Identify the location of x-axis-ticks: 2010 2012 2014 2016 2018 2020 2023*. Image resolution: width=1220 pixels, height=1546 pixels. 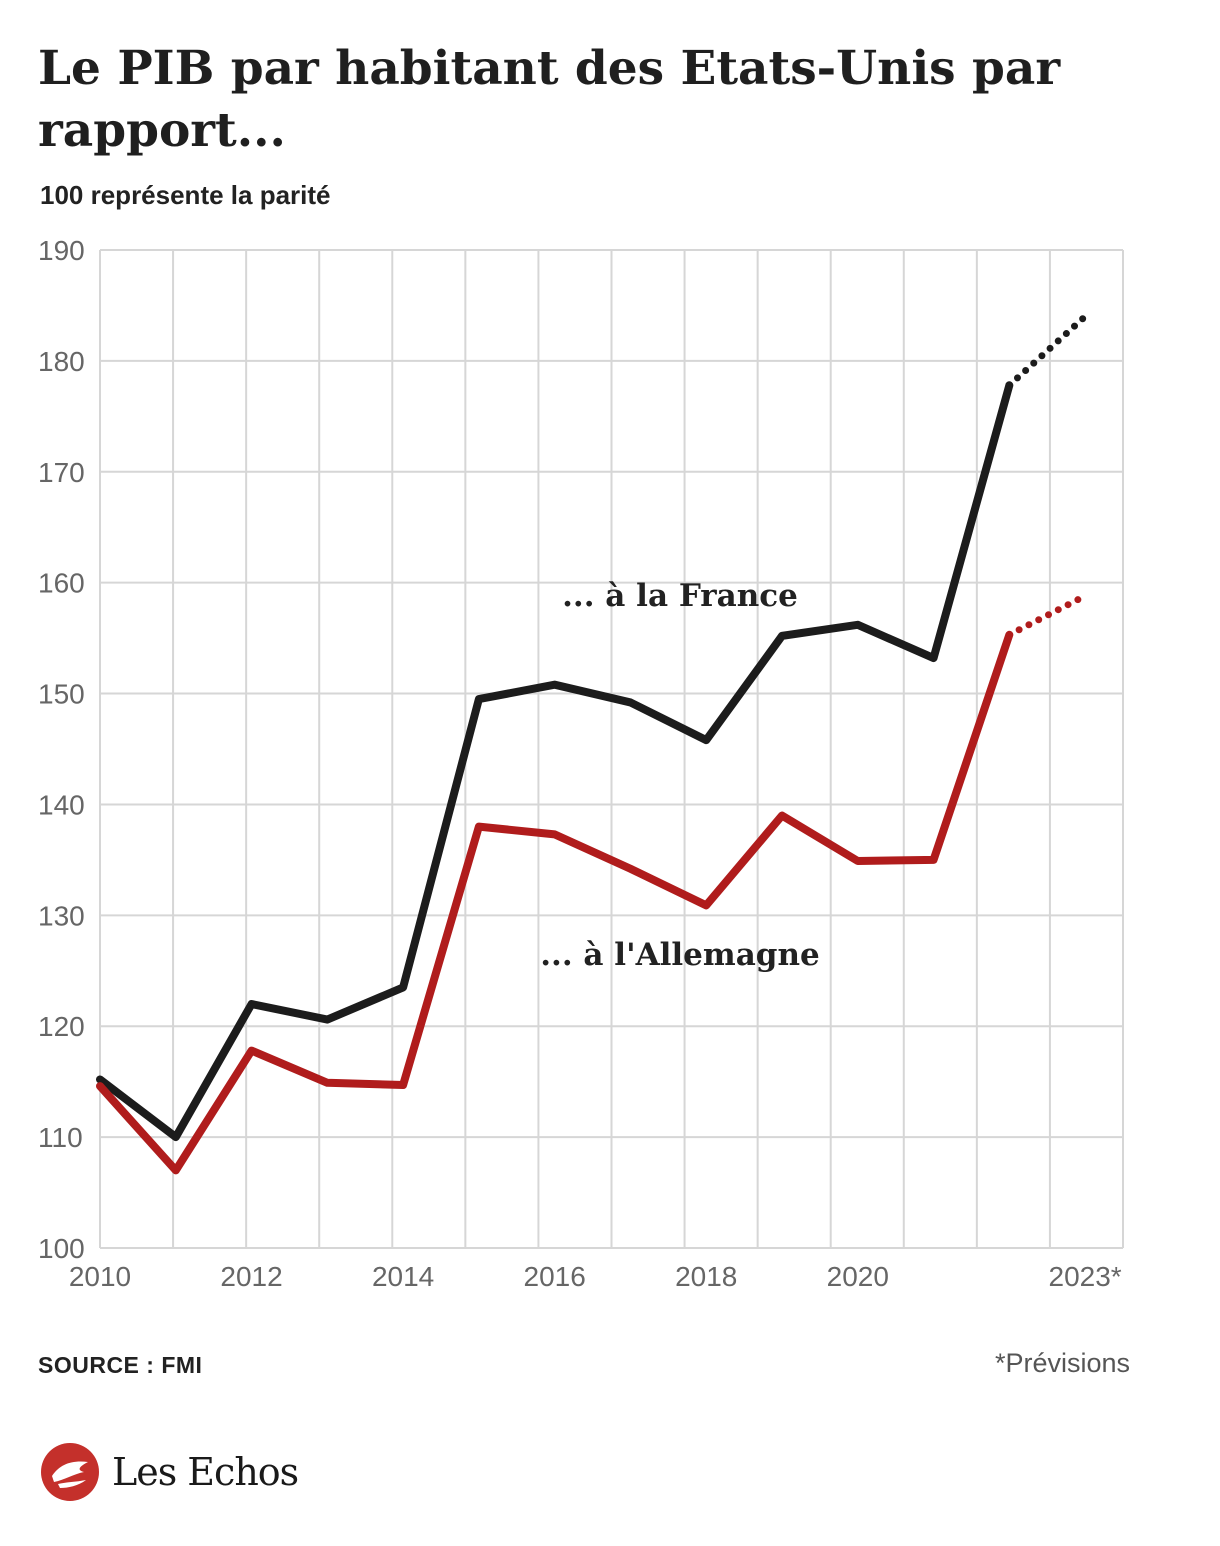
(595, 1276).